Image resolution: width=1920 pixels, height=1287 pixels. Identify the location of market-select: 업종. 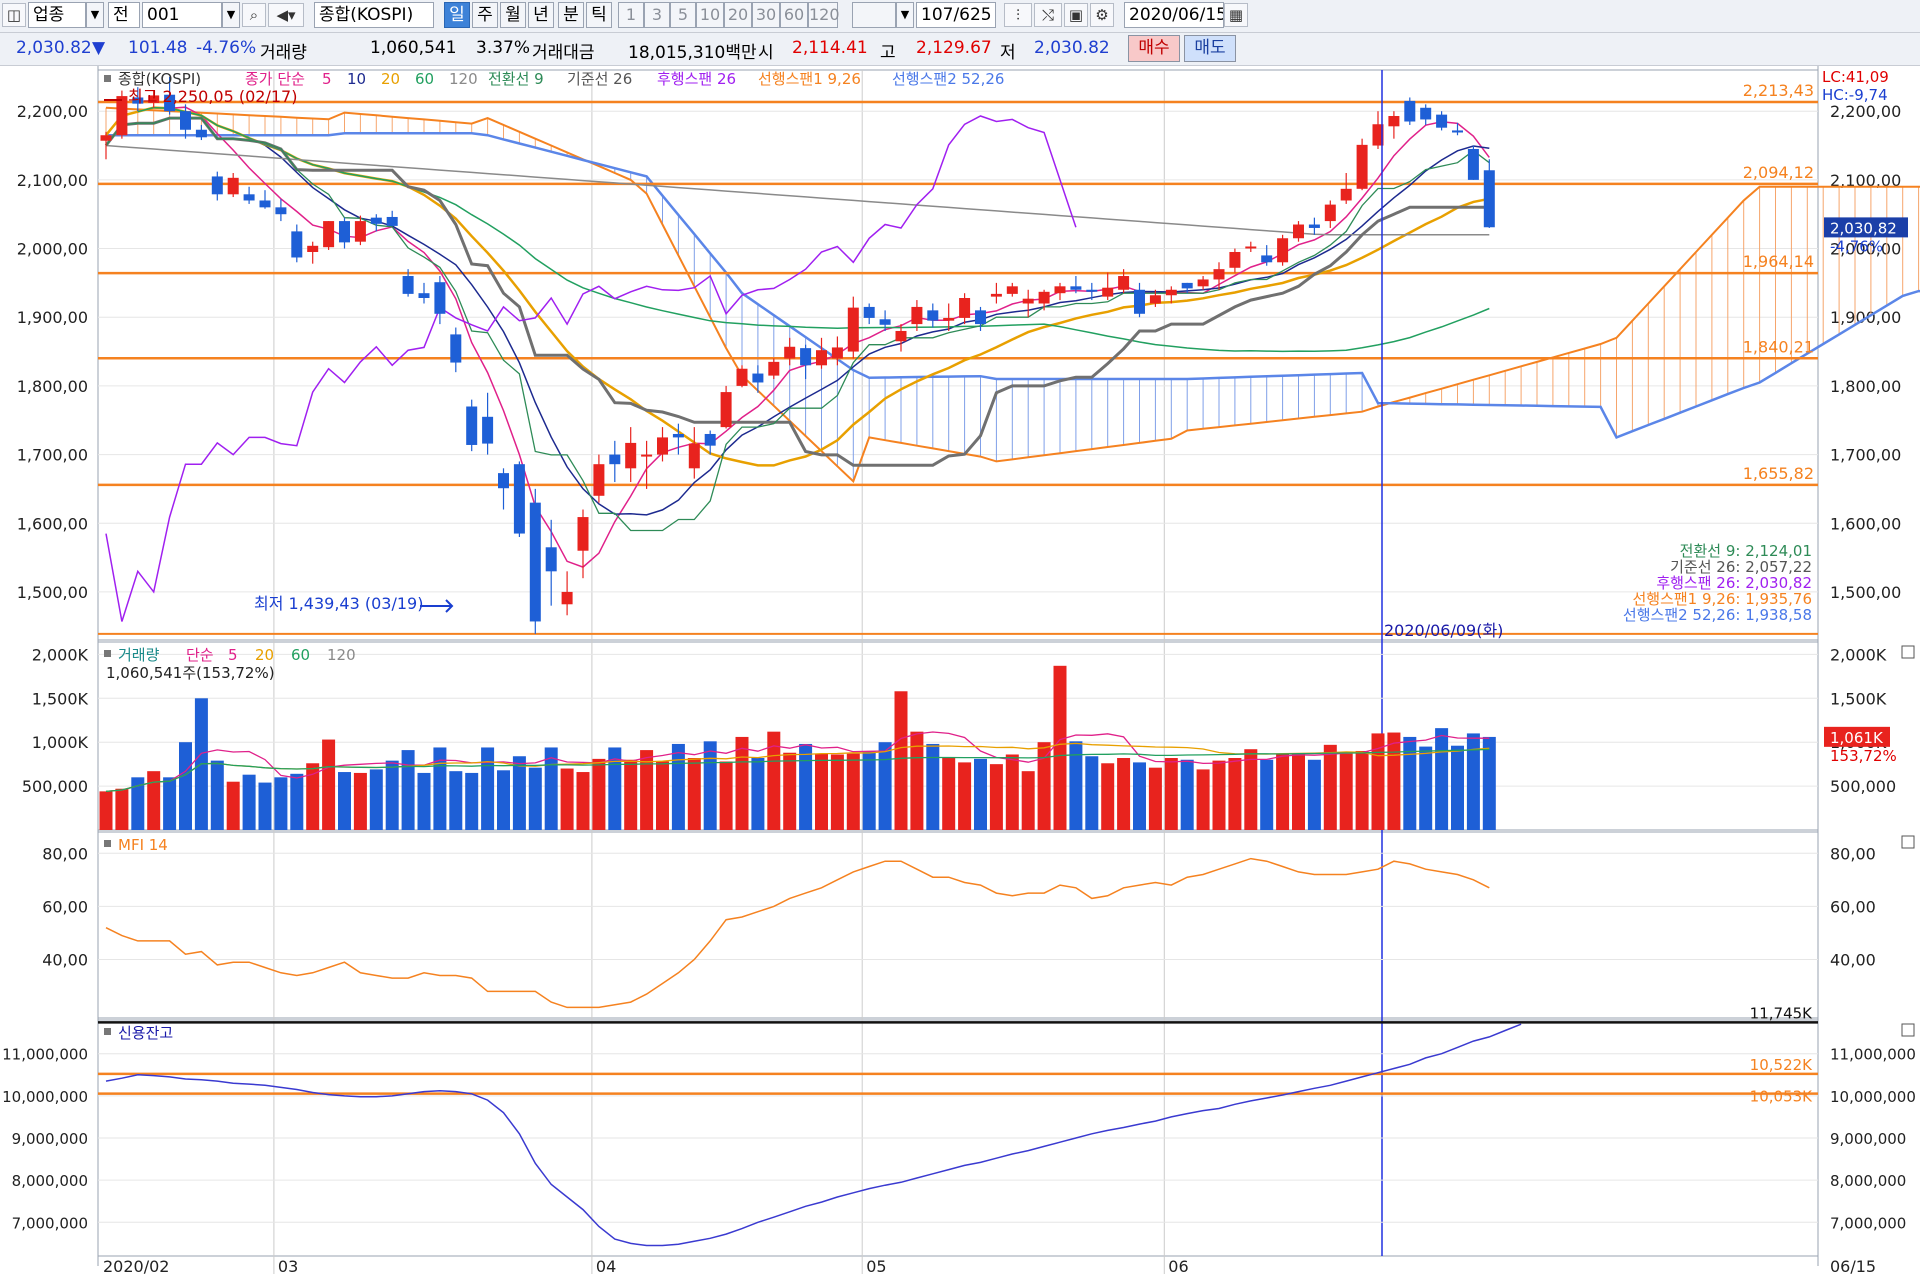
(57, 15).